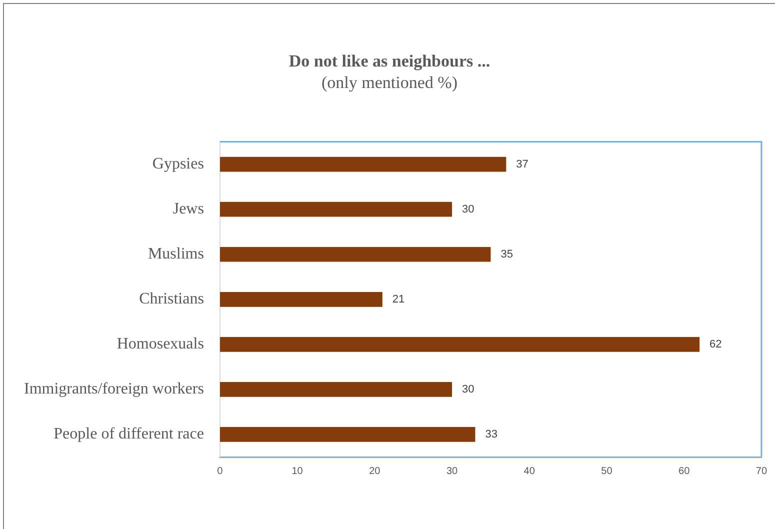 The image size is (775, 529). Describe the element at coordinates (530, 471) in the screenshot. I see `x-tick-label: 40` at that location.